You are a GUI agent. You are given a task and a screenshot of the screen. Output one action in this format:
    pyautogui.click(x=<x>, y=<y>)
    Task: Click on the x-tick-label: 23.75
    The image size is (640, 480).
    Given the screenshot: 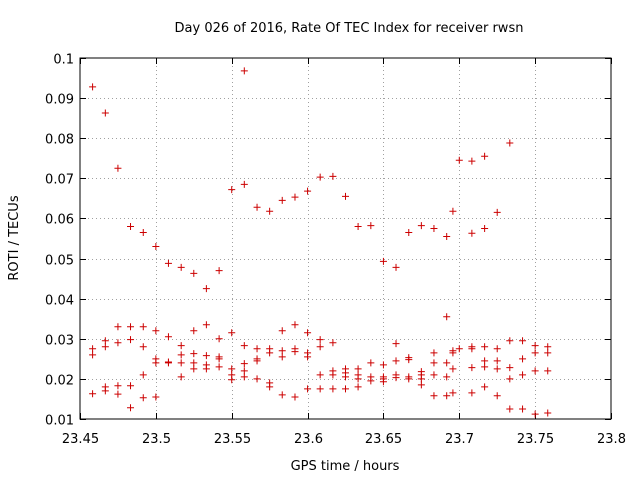 What is the action you would take?
    pyautogui.click(x=535, y=439)
    